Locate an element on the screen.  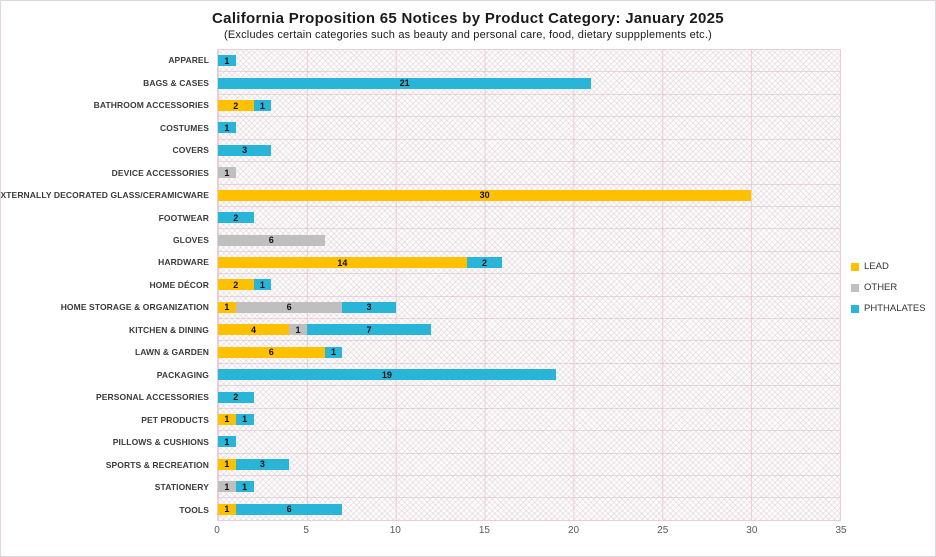
bar-row: 30 is located at coordinates (529, 196).